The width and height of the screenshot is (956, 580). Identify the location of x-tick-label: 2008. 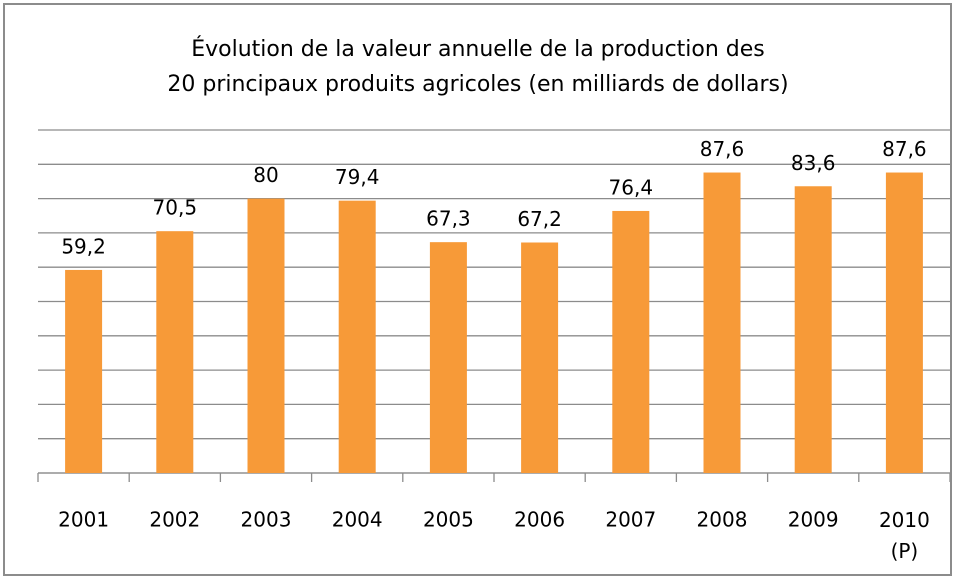
(722, 520).